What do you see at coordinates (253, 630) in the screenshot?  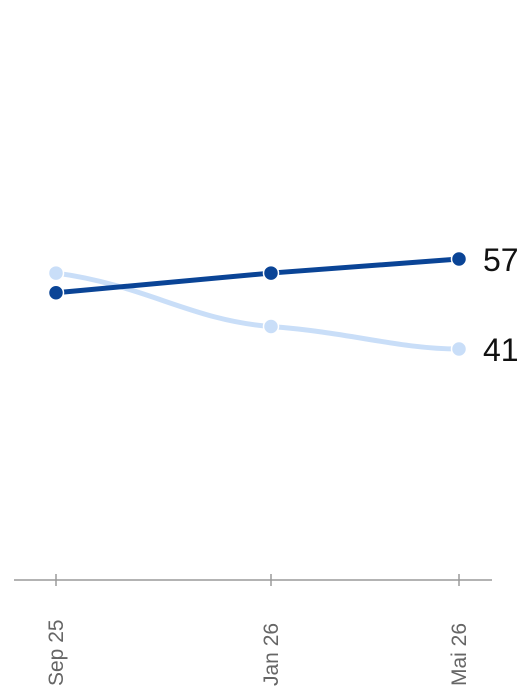 I see `x-axis: Sep 25 Jan 26 Mai 26` at bounding box center [253, 630].